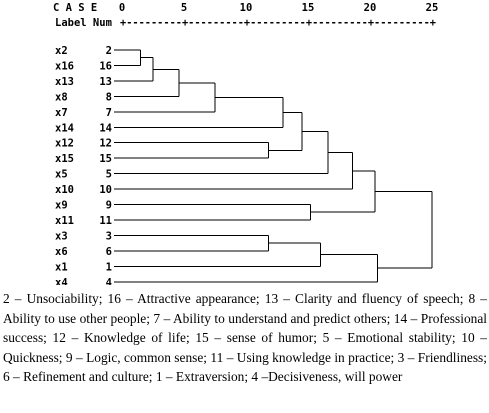  What do you see at coordinates (64, 190) in the screenshot?
I see `case-label: x10` at bounding box center [64, 190].